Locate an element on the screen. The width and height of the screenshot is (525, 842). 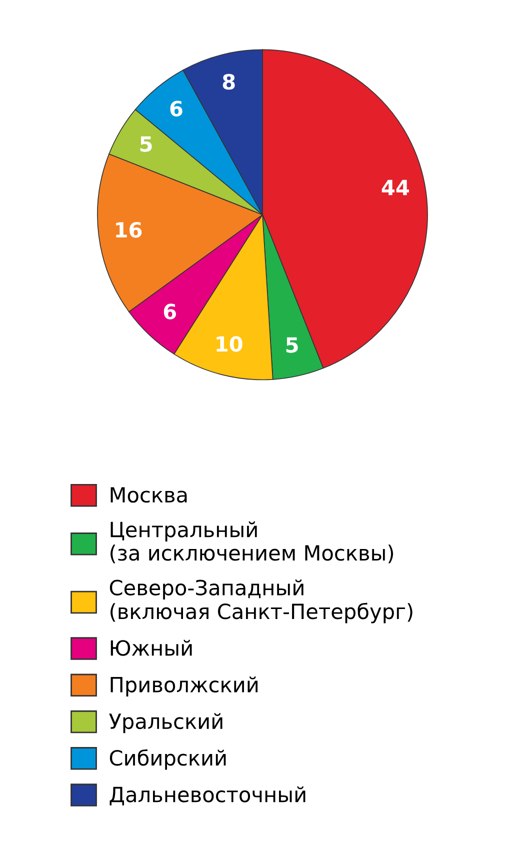
data-label: 44 is located at coordinates (395, 188).